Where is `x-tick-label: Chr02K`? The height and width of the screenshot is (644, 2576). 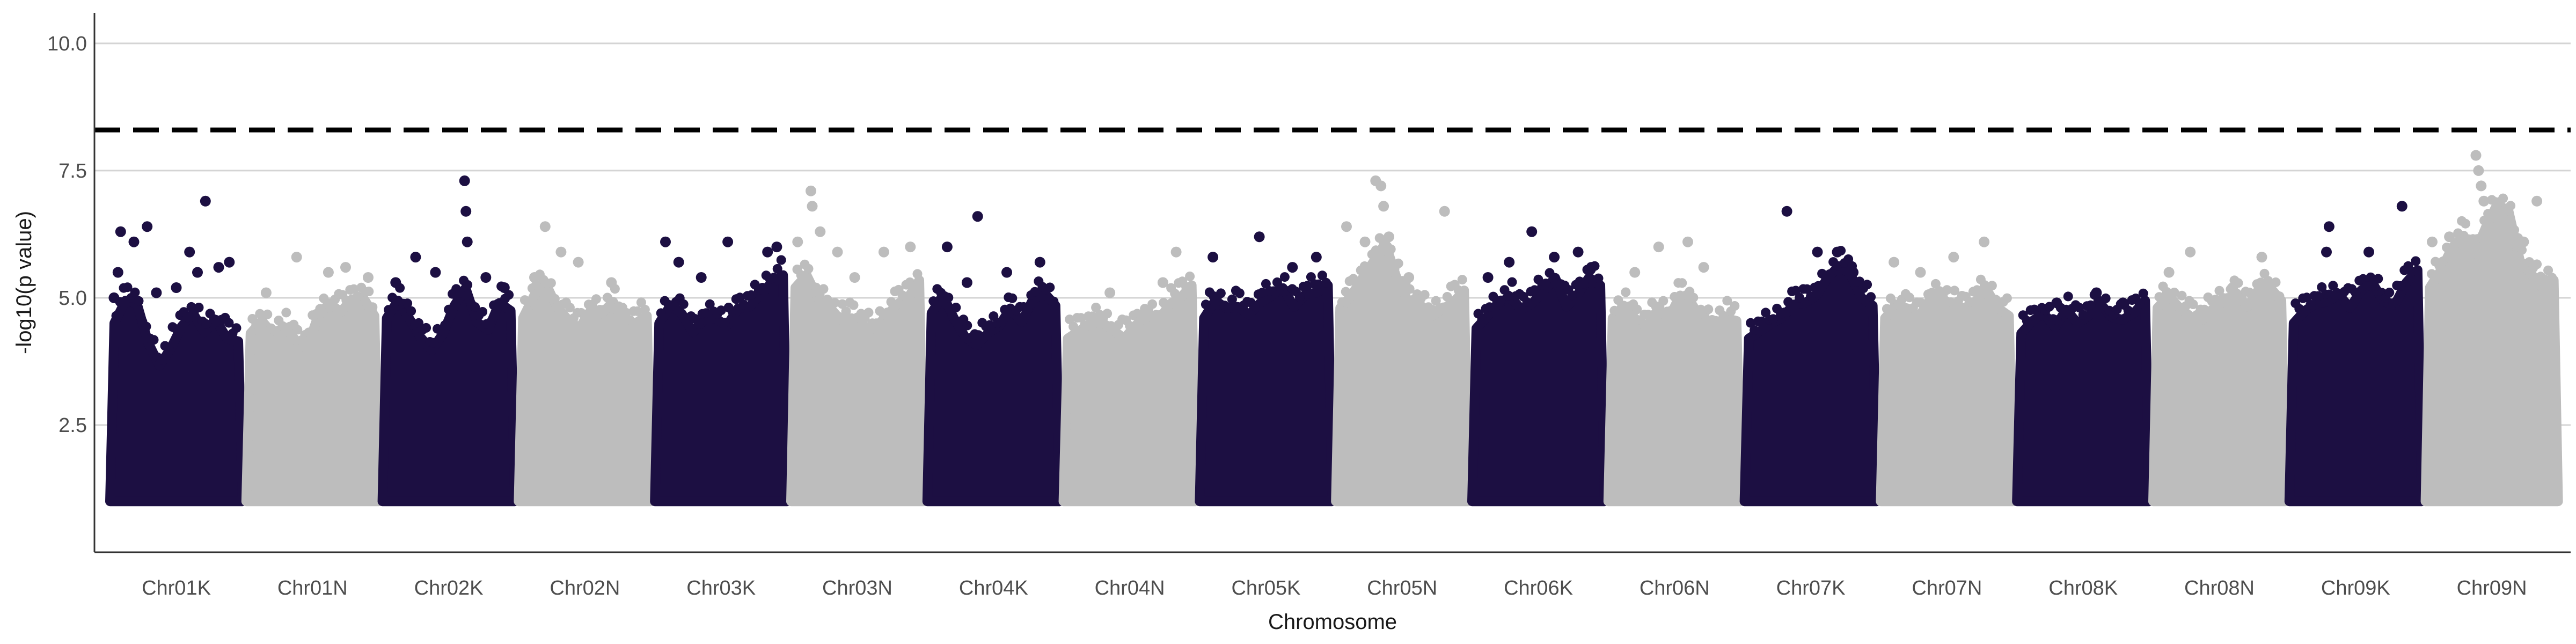
x-tick-label: Chr02K is located at coordinates (449, 588).